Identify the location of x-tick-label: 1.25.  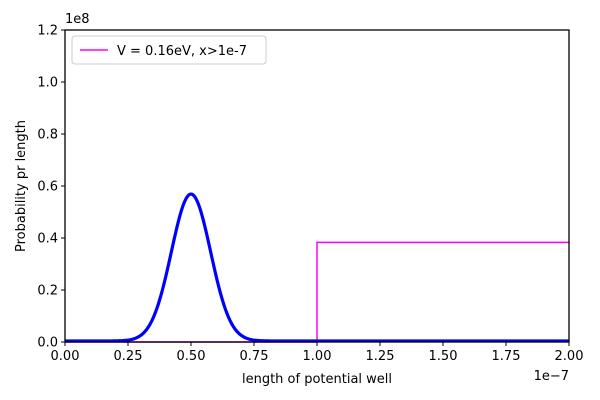
(380, 356).